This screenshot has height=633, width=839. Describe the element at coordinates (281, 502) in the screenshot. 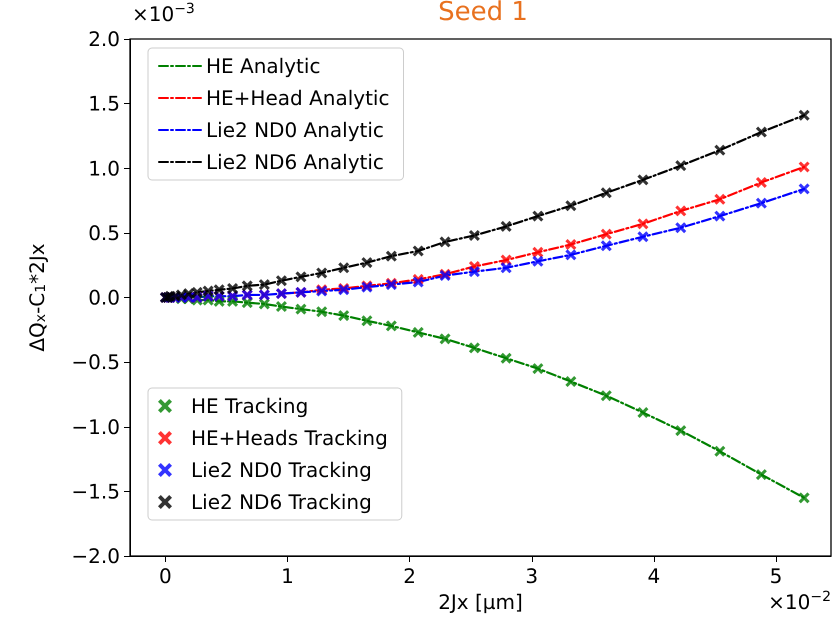

I see `legend-label: Lie2 ND6 Tracking` at that location.